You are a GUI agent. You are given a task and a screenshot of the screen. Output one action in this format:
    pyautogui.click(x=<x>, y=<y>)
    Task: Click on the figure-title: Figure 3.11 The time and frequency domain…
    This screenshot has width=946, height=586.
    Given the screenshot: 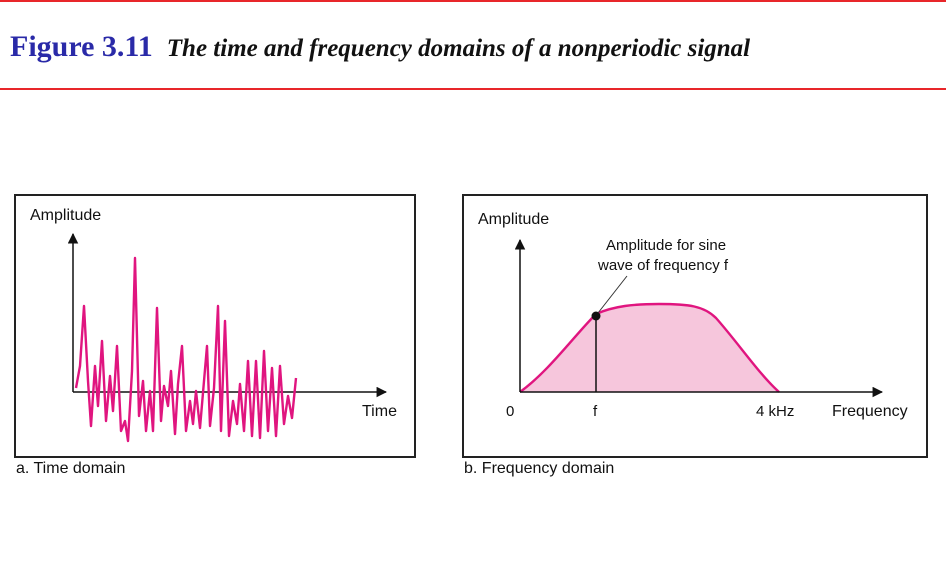 What is the action you would take?
    pyautogui.click(x=380, y=47)
    